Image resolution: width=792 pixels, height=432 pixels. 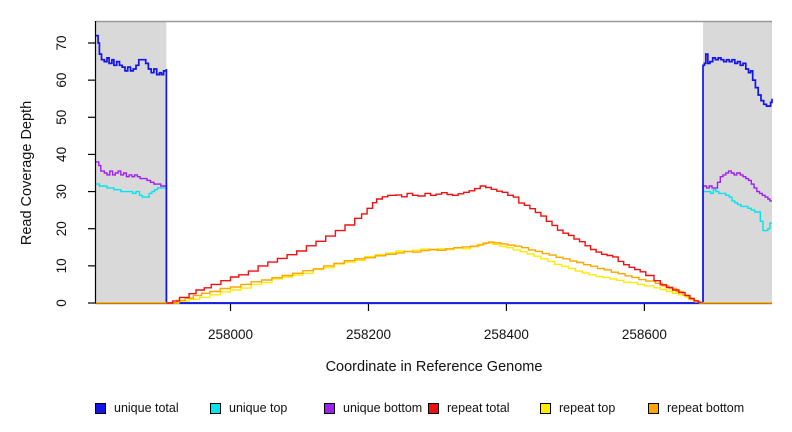 What do you see at coordinates (61, 265) in the screenshot?
I see `y-tick-label: 10` at bounding box center [61, 265].